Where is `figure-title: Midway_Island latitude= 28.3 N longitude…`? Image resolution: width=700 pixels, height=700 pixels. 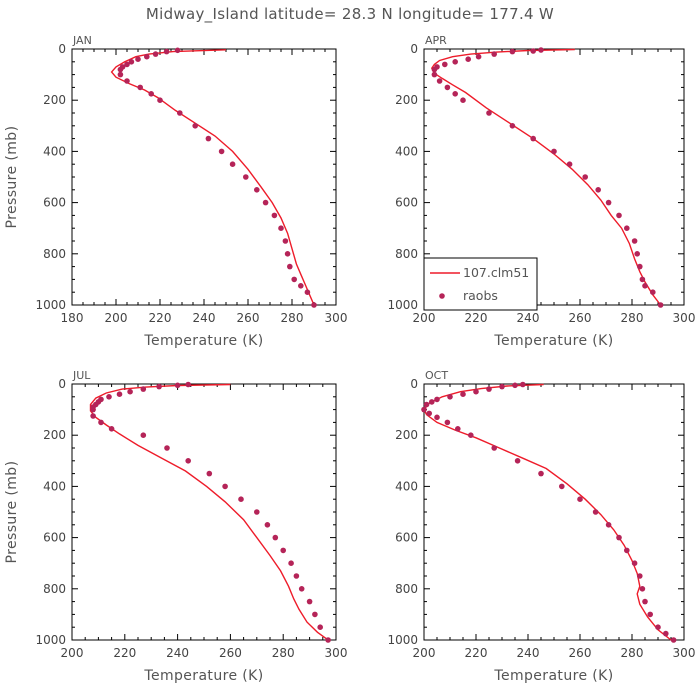 figure-title: Midway_Island latitude= 28.3 N longitude… is located at coordinates (350, 14).